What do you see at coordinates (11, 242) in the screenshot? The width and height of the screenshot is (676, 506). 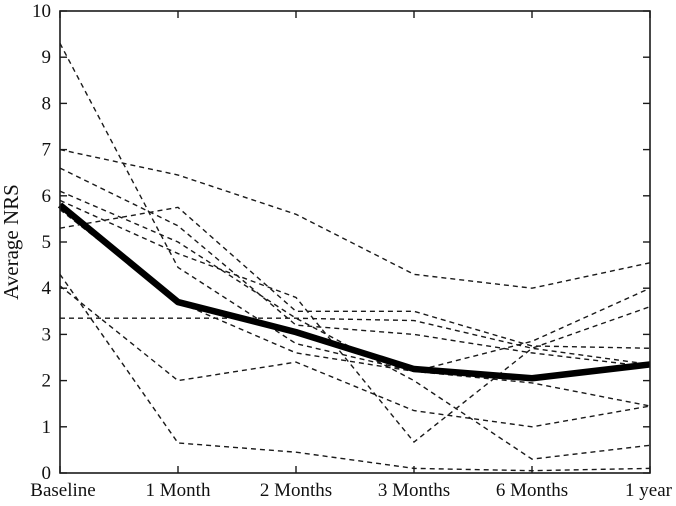 I see `y-axis-title: Average NRS` at bounding box center [11, 242].